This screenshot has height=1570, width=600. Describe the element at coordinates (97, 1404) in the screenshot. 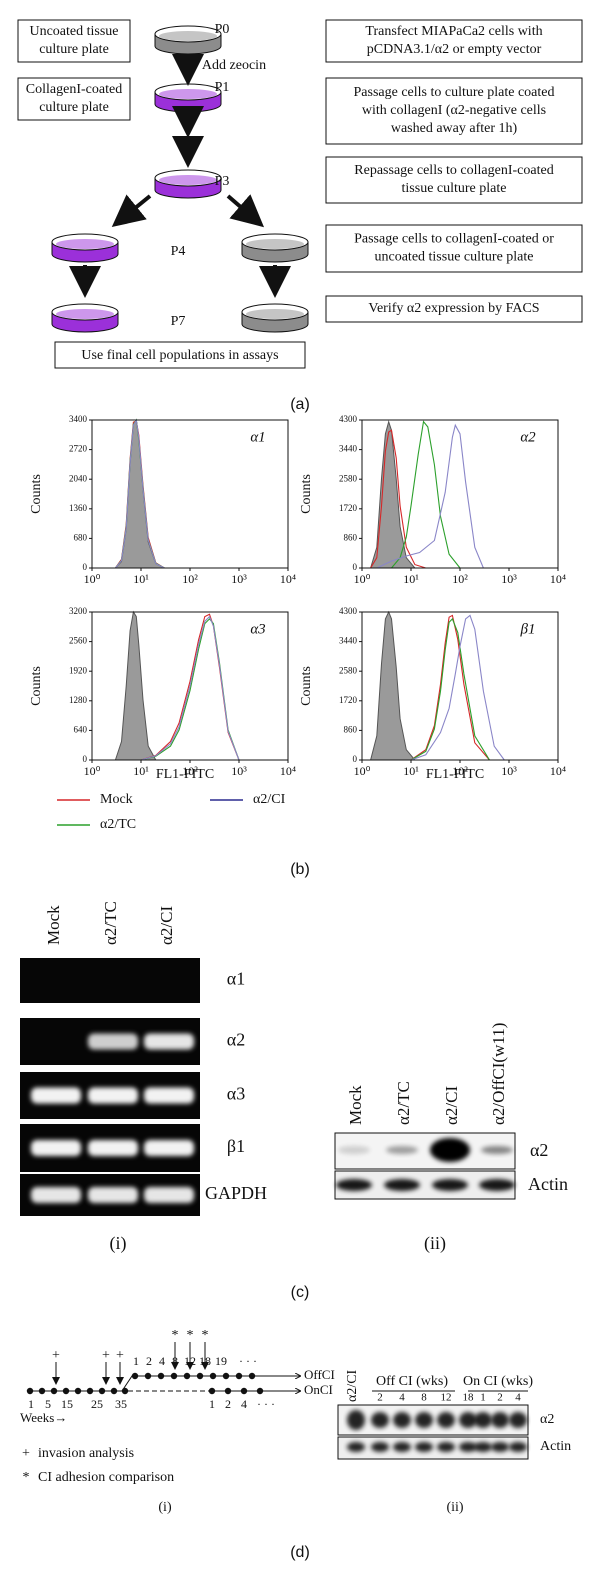

I see `week-label: 25` at that location.